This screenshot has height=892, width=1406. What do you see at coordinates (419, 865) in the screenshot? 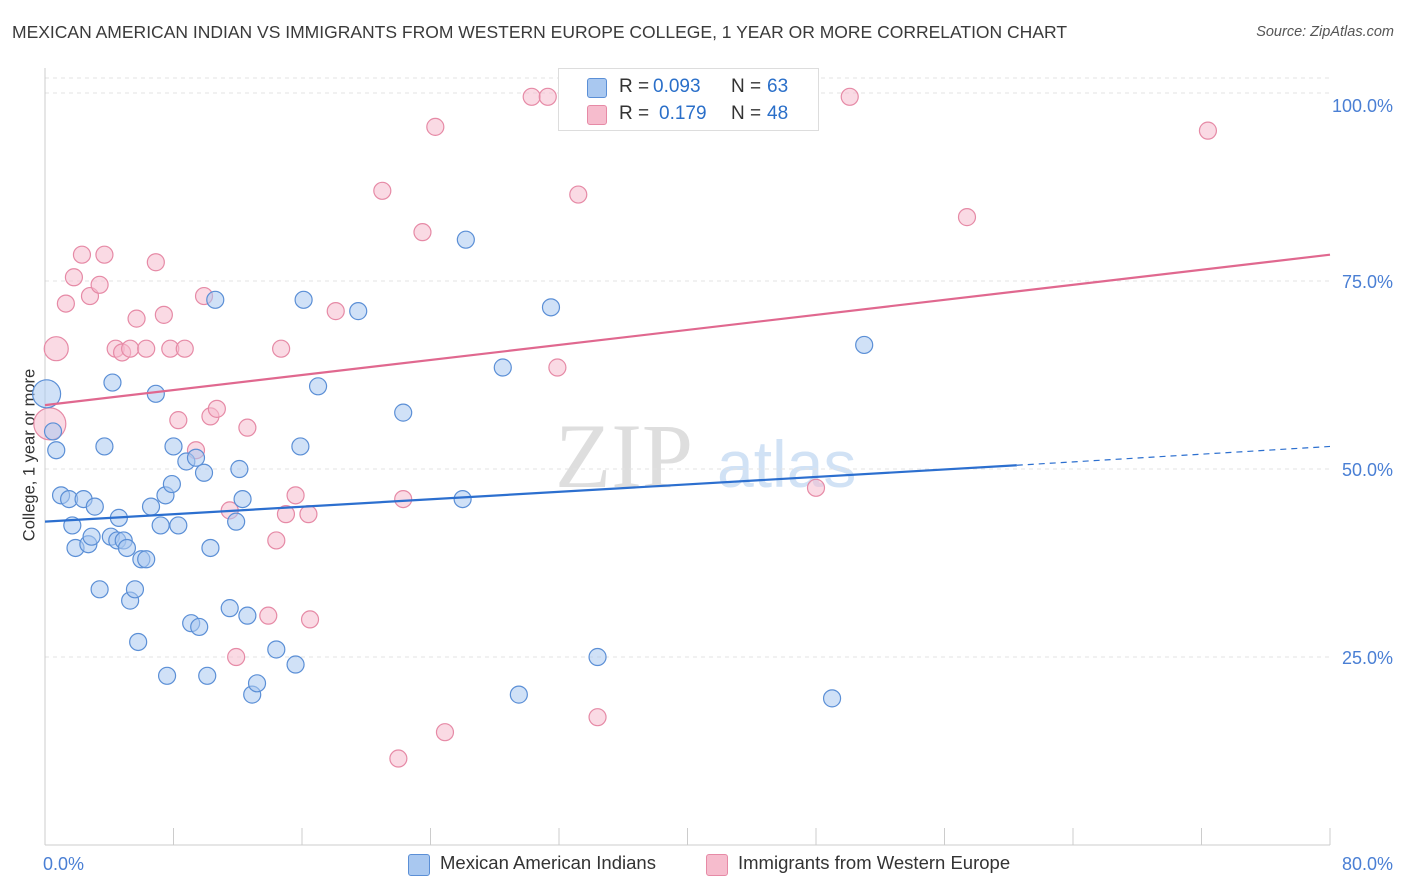
I see `legend-swatch-blue` at bounding box center [419, 865].